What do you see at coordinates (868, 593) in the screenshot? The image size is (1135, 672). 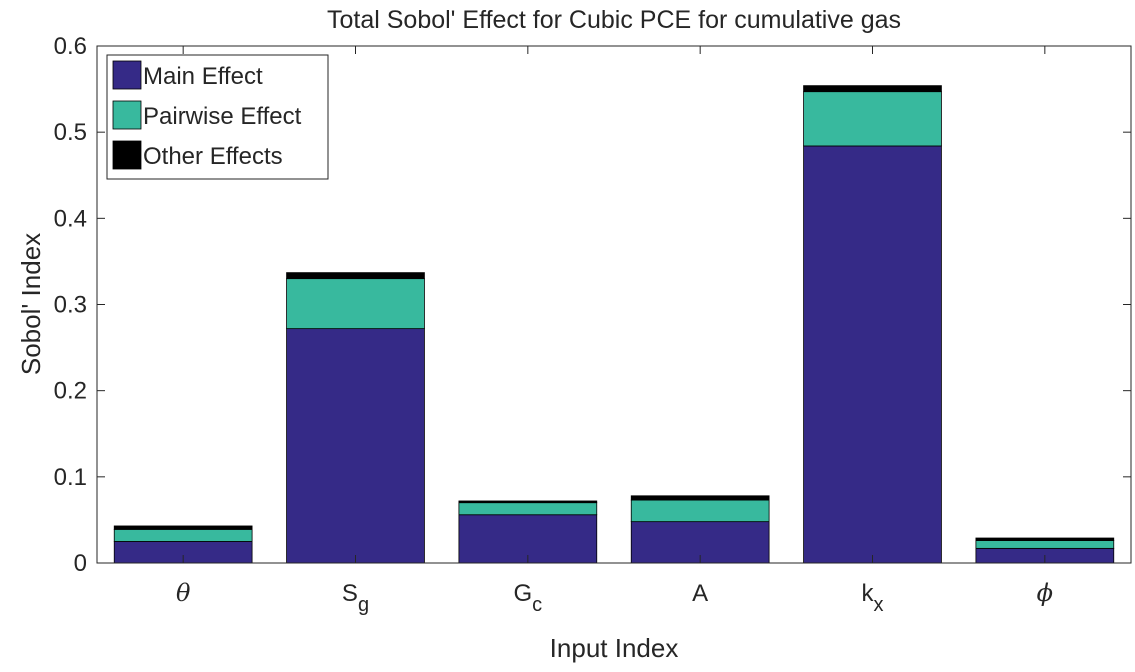 I see `x-tick-text: k` at bounding box center [868, 593].